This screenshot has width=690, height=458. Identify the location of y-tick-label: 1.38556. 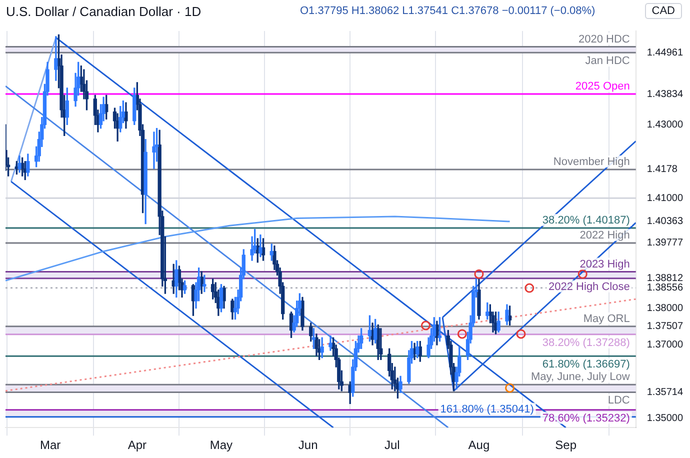
(665, 288).